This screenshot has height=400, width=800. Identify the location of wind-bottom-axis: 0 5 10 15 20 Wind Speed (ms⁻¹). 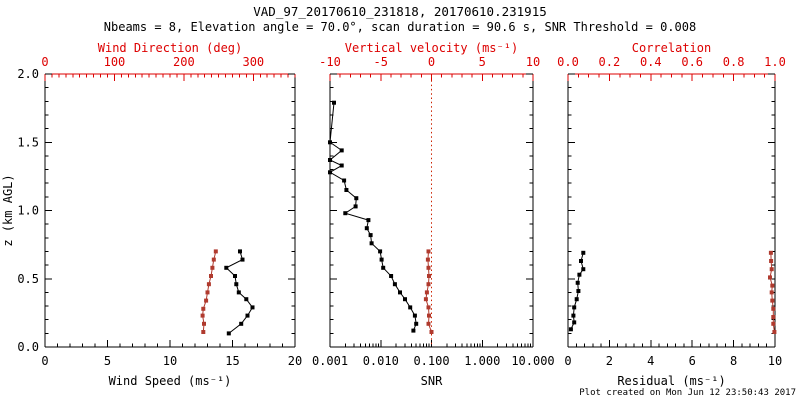
(171, 364).